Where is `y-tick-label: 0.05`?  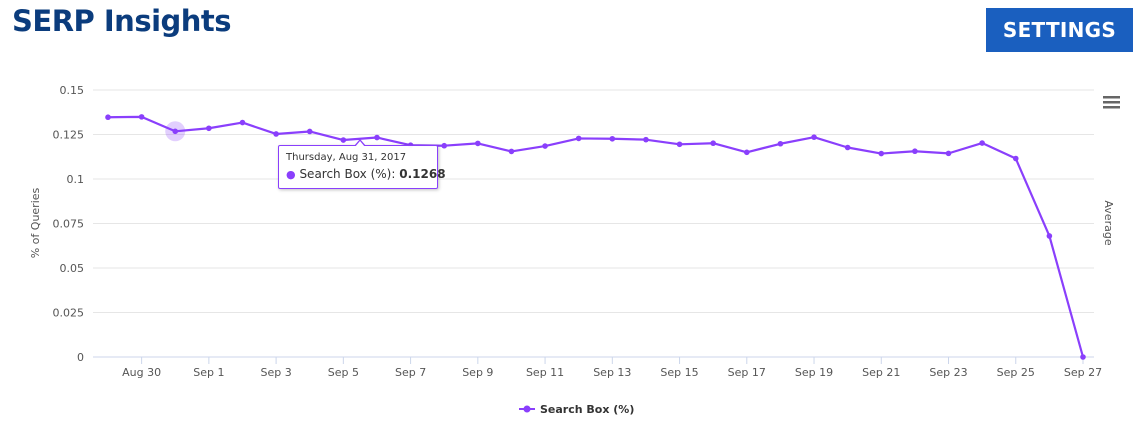
y-tick-label: 0.05 is located at coordinates (72, 268).